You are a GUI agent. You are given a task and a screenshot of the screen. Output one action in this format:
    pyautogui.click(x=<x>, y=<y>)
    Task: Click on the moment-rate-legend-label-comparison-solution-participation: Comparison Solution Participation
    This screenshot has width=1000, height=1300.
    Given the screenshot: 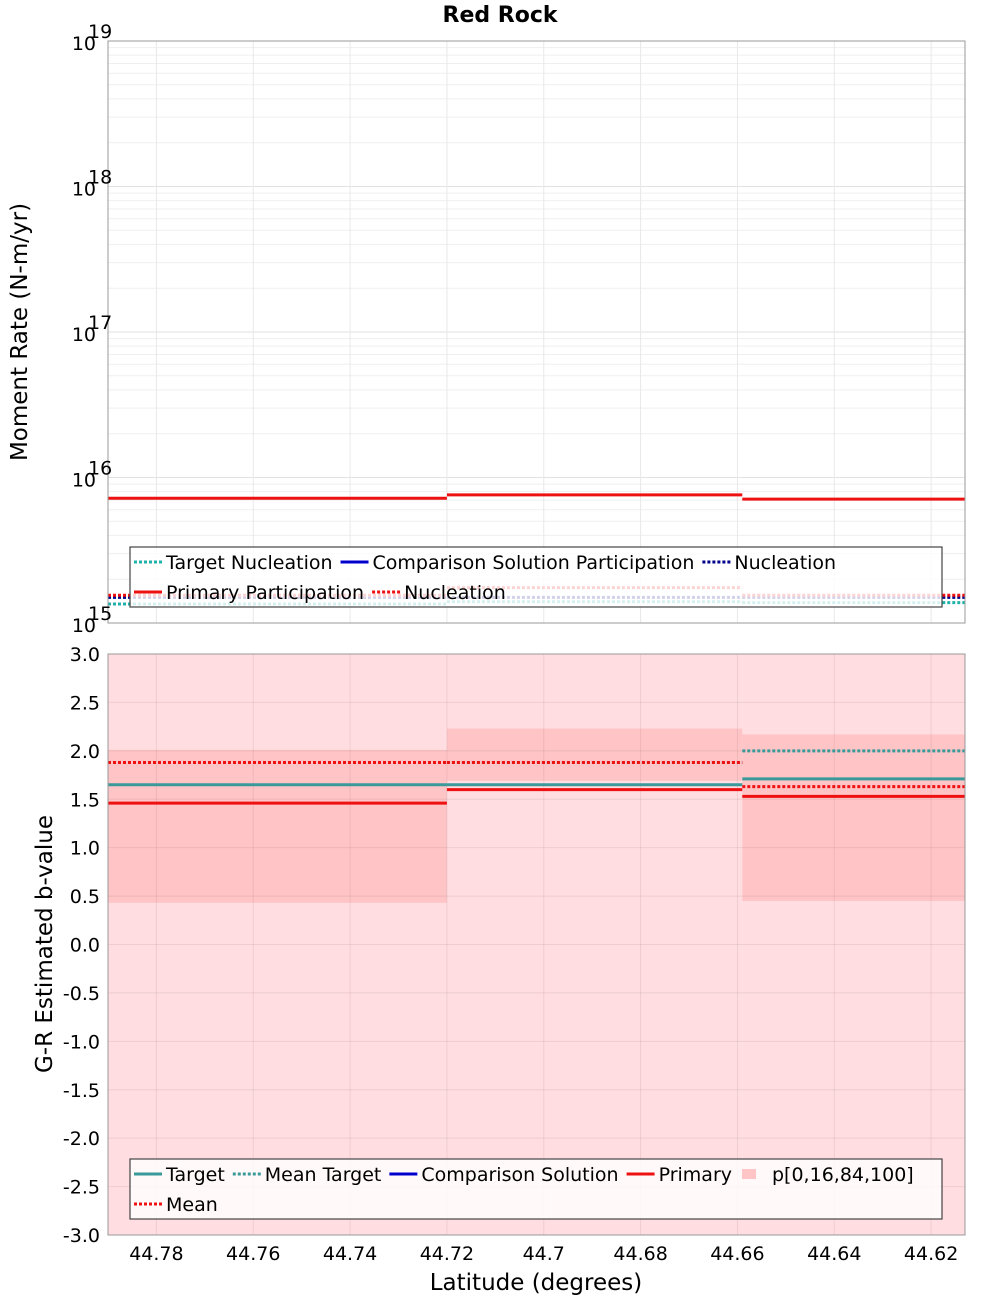 What is the action you would take?
    pyautogui.click(x=534, y=563)
    